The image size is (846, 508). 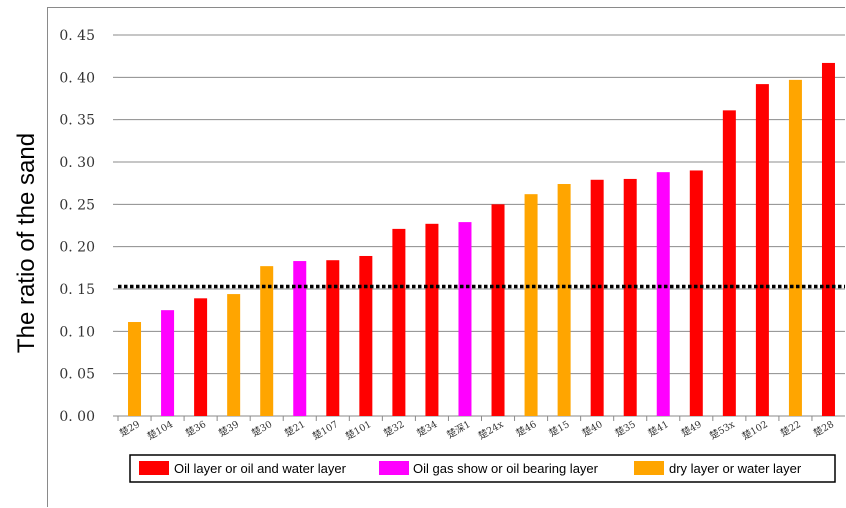 What do you see at coordinates (325, 430) in the screenshot?
I see `x-tick-label: 楚107` at bounding box center [325, 430].